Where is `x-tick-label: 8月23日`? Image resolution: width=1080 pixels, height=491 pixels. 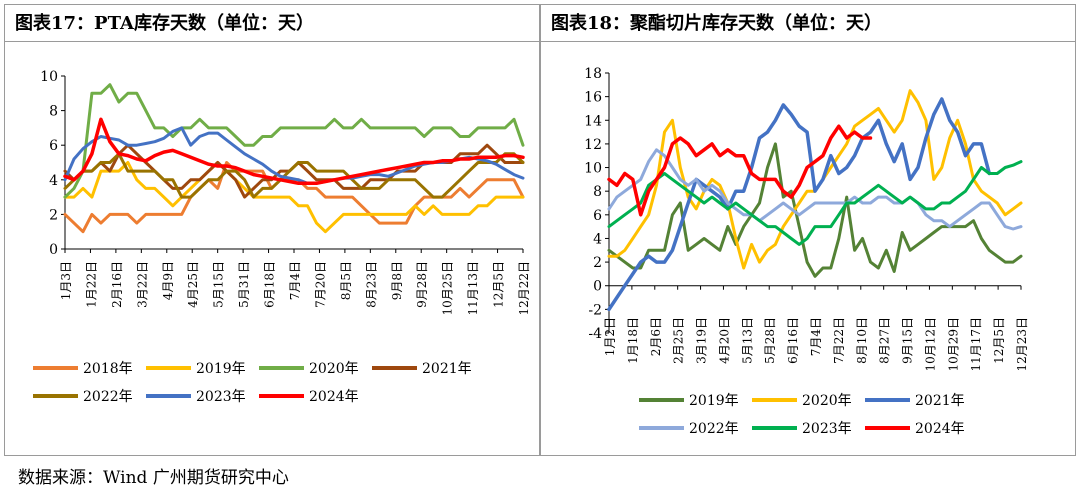 x-tick-label: 8月23日 is located at coordinates (371, 284).